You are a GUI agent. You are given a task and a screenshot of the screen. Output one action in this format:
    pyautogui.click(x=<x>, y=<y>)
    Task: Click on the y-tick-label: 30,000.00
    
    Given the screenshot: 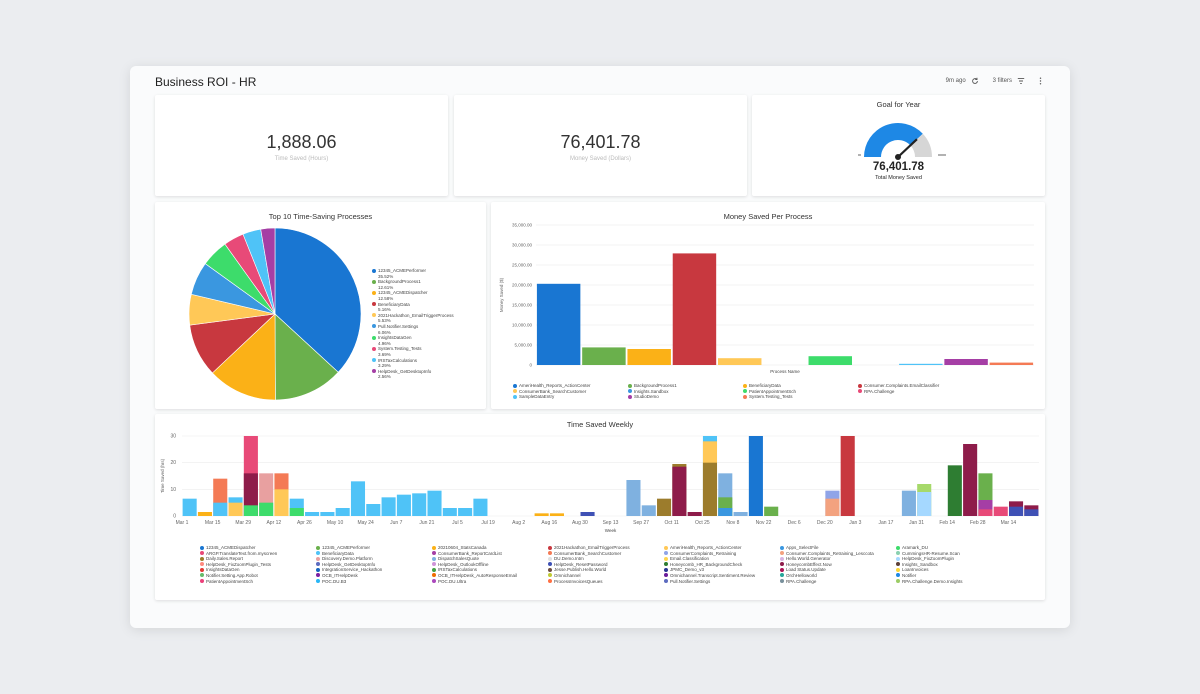 What is the action you would take?
    pyautogui.click(x=522, y=245)
    